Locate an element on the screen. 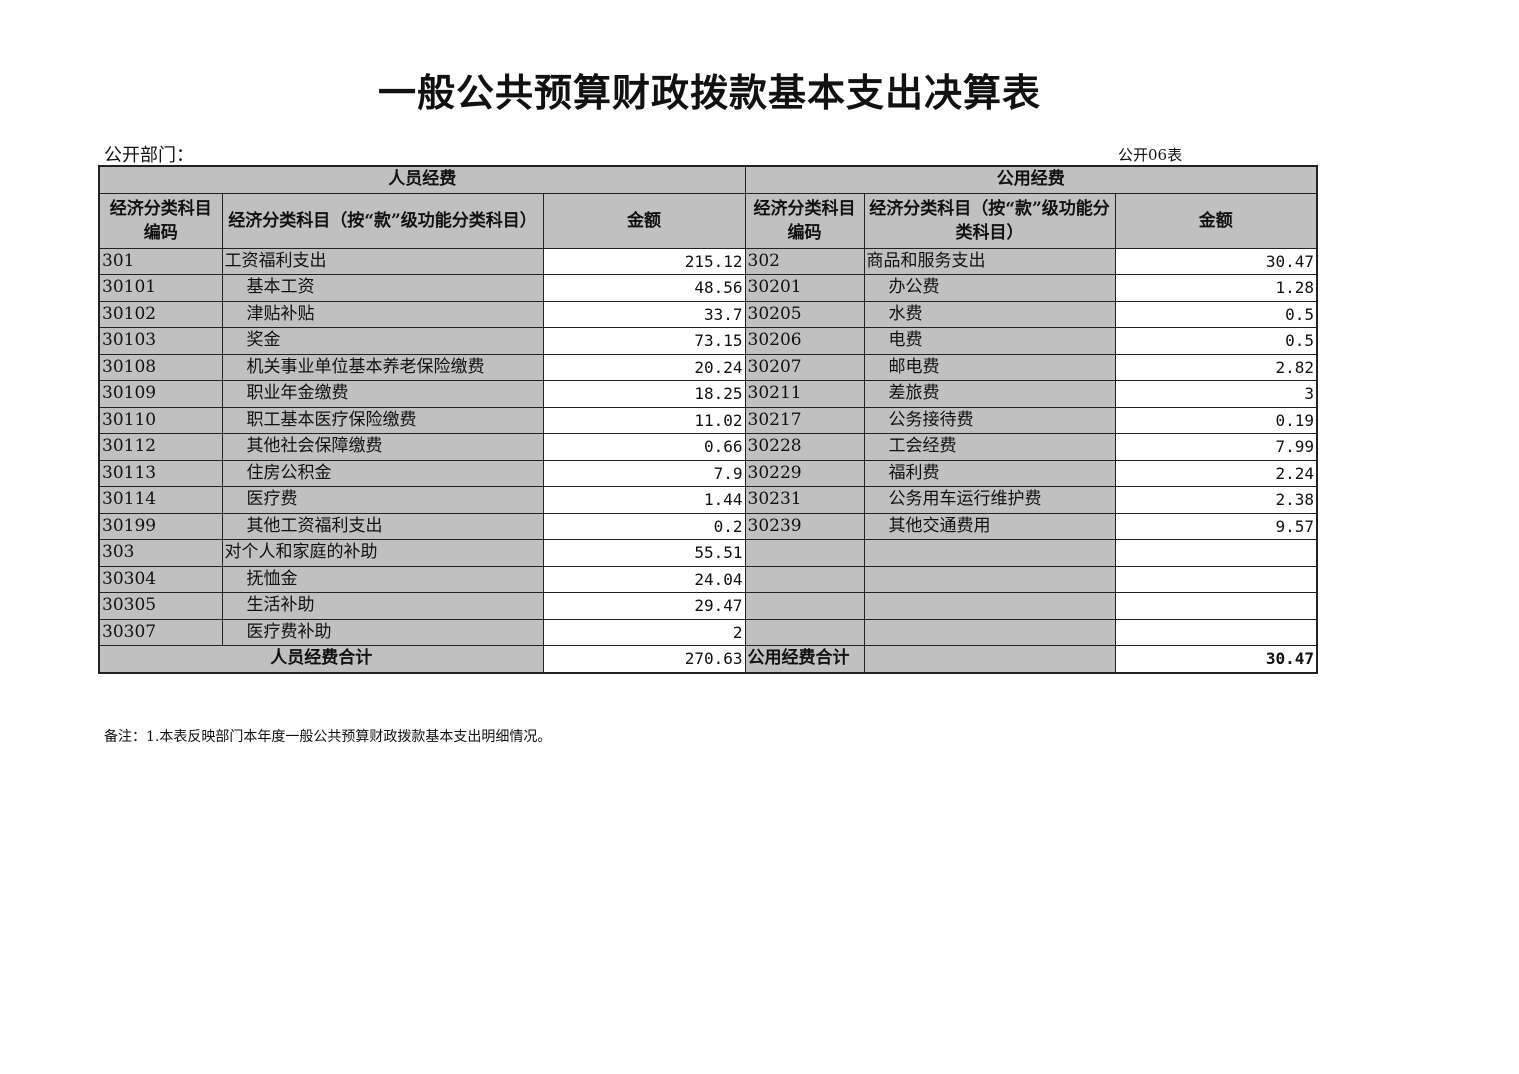 The height and width of the screenshot is (1074, 1519). left-amount: 24.04 is located at coordinates (644, 579).